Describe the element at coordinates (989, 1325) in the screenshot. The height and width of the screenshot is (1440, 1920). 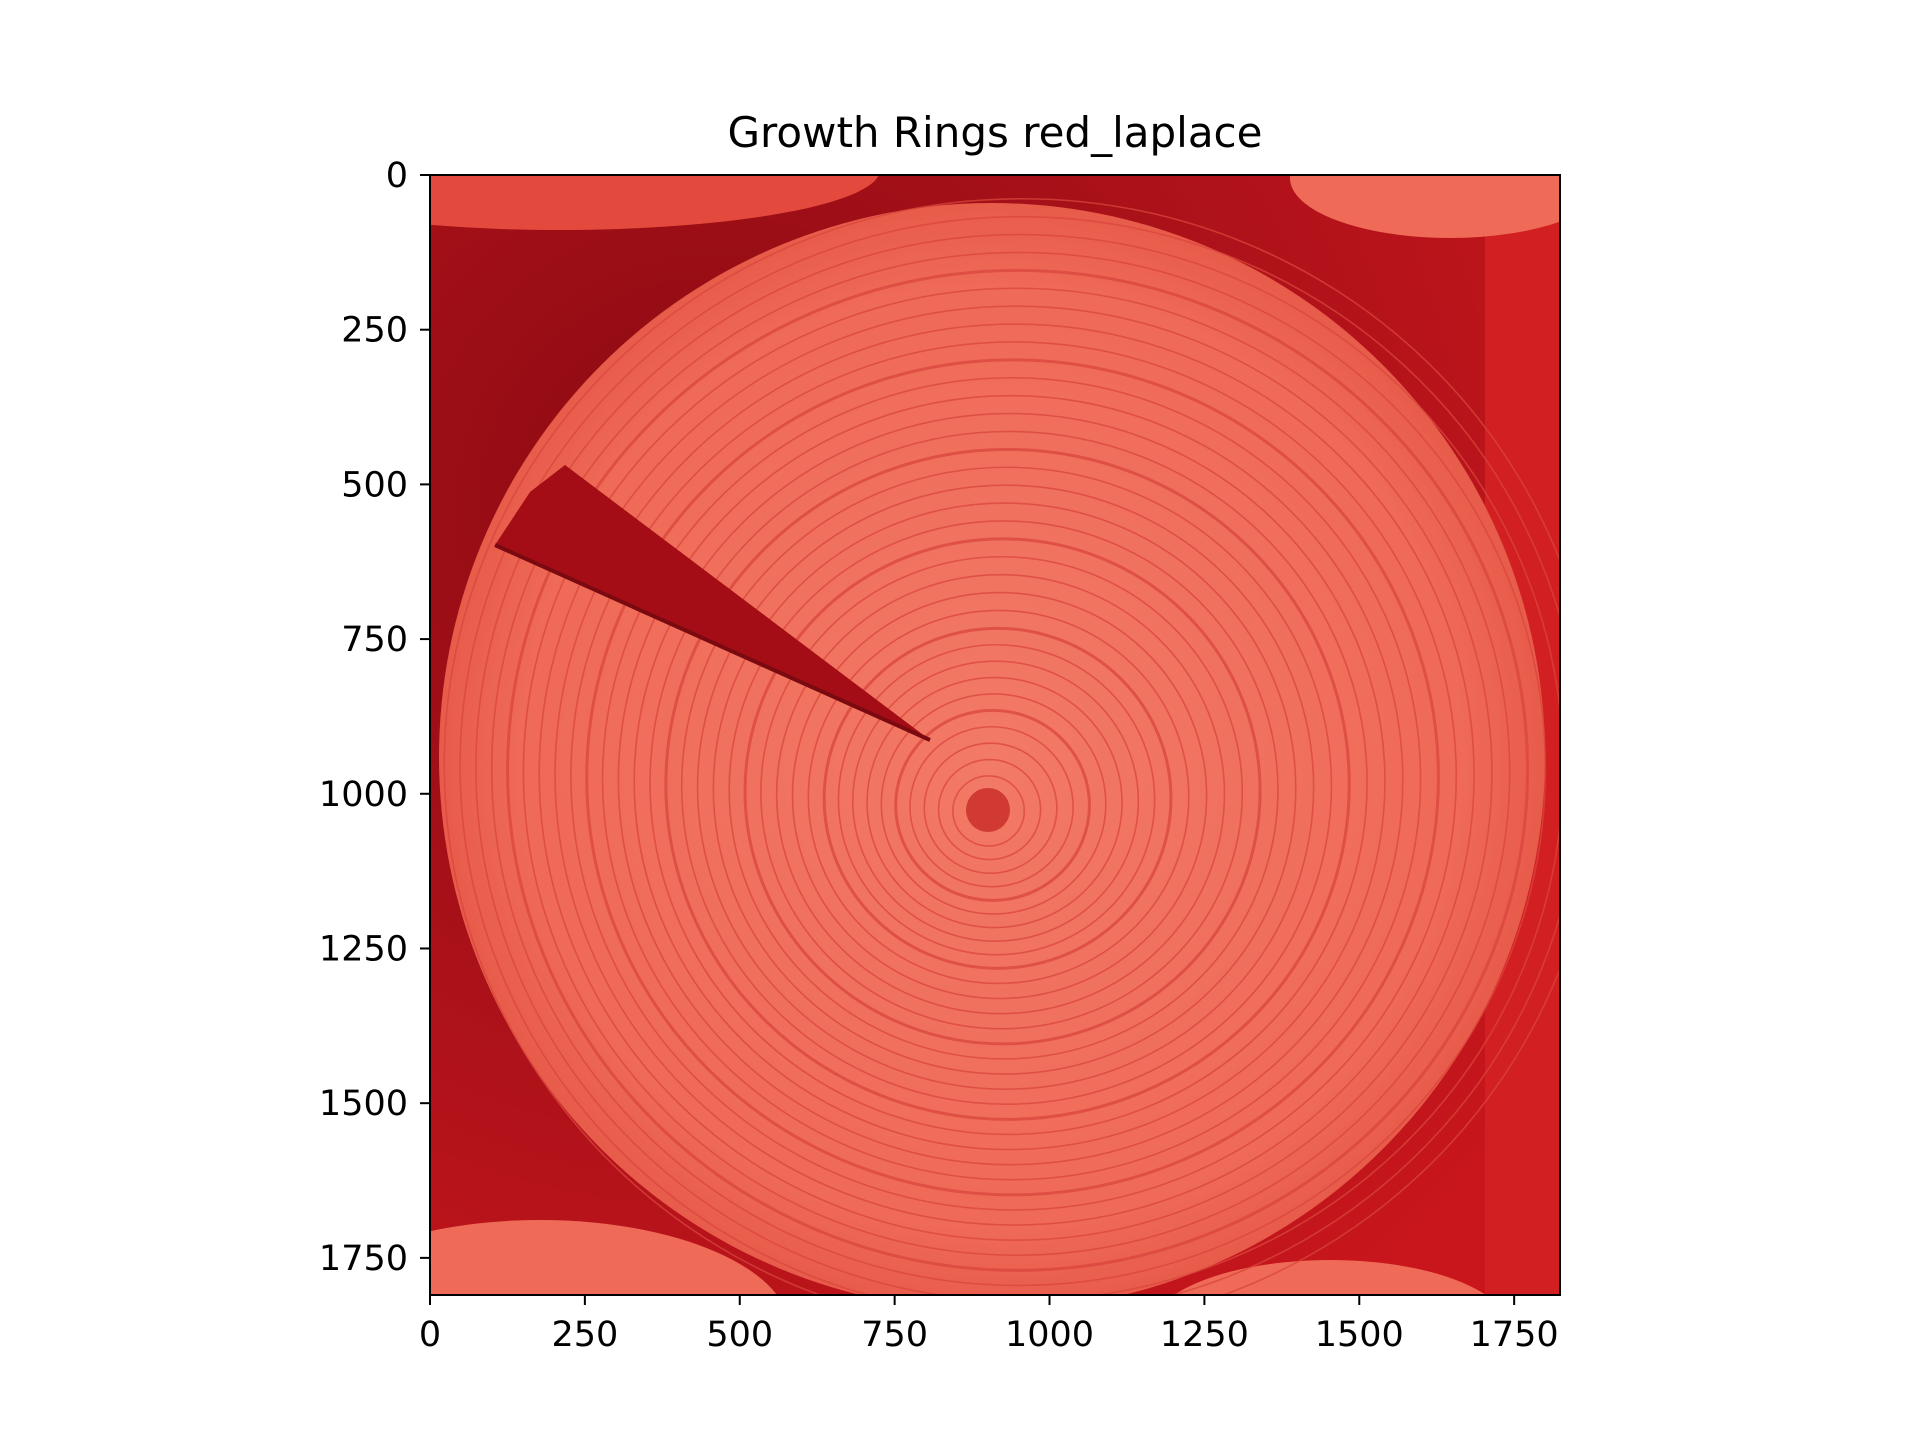
I see `x-axis: 0 250 500 750 1000 1250 1500 1750` at that location.